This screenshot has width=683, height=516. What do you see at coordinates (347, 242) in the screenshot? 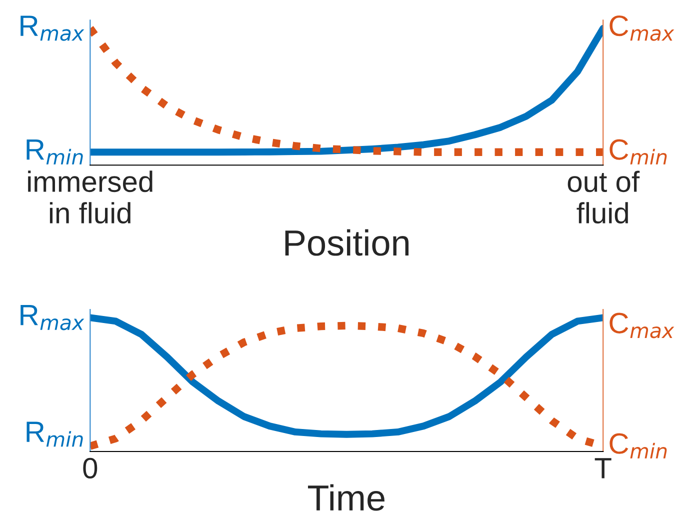
I see `x-axis-title: Position` at bounding box center [347, 242].